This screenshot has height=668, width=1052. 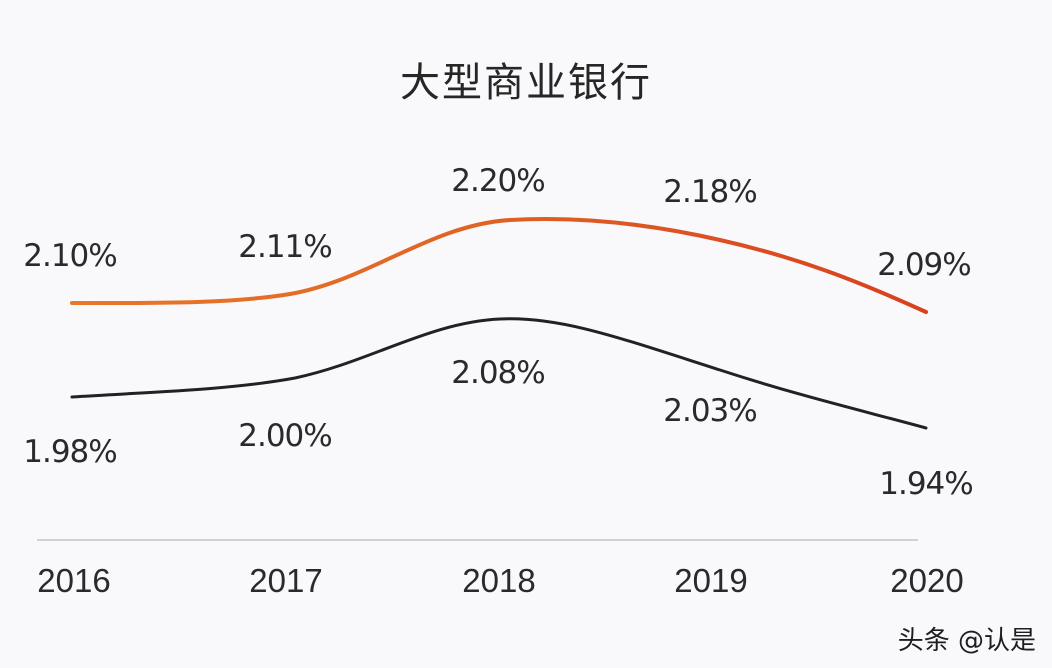 I want to click on data-label-lower-2018: 2.08%, so click(x=498, y=373).